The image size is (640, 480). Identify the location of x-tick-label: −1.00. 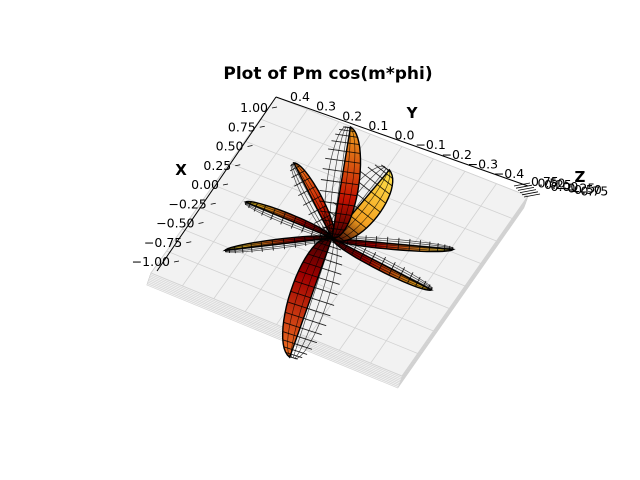
(151, 261).